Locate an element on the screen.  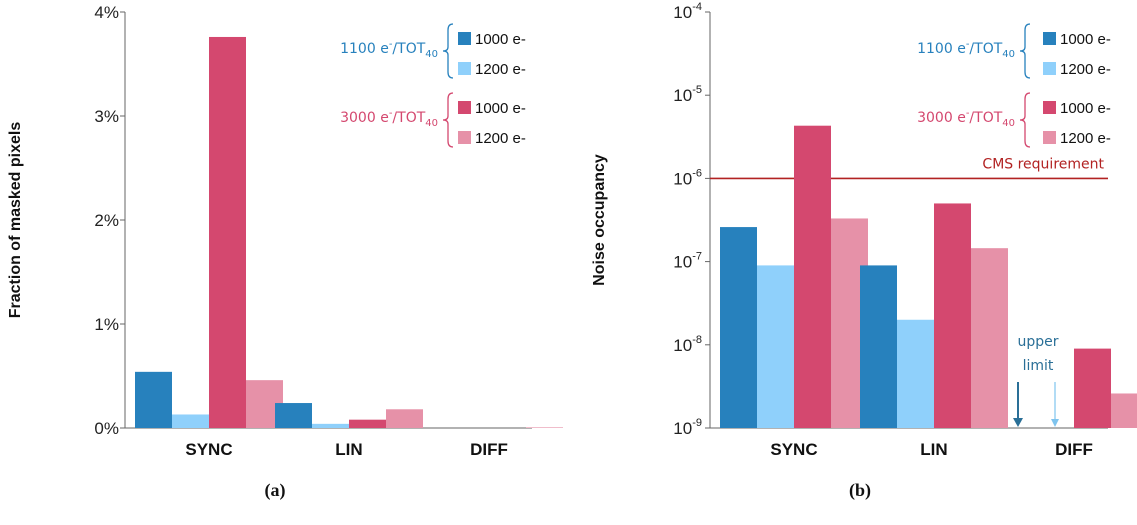
y-axis-title: Noise occupancy is located at coordinates (599, 220).